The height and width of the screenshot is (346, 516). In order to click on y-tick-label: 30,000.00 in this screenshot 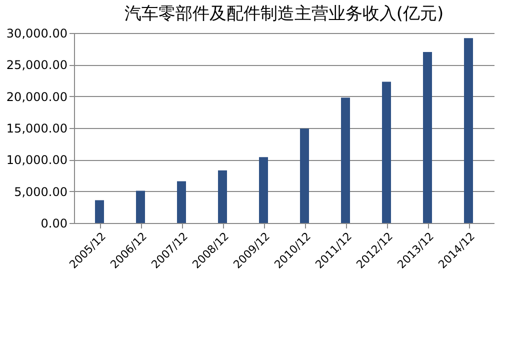, I will do `click(37, 33)`.